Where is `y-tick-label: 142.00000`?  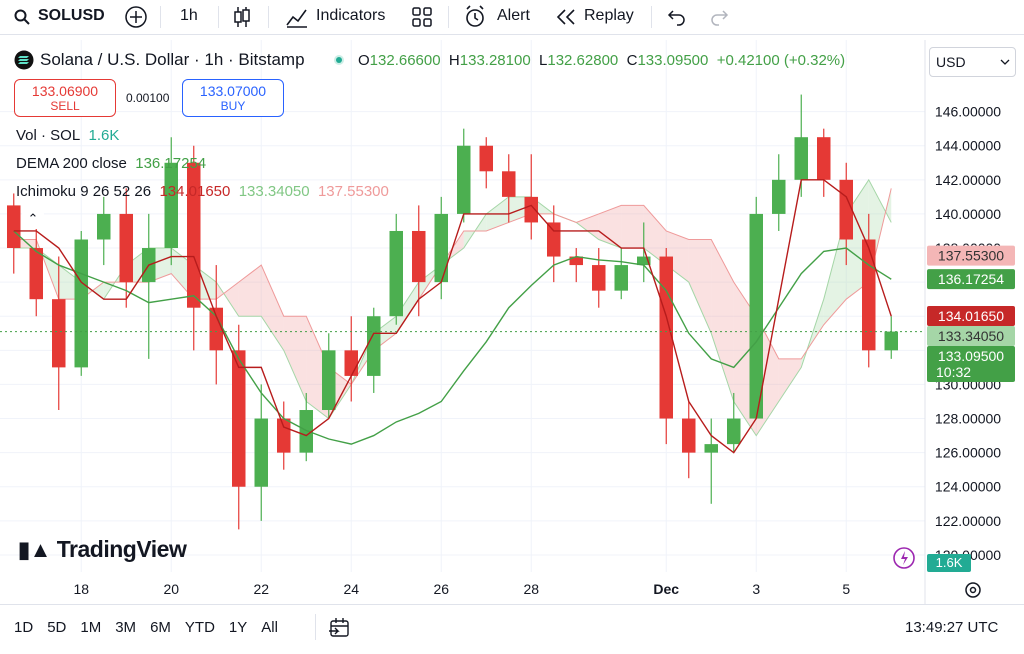
y-tick-label: 142.00000 is located at coordinates (968, 180).